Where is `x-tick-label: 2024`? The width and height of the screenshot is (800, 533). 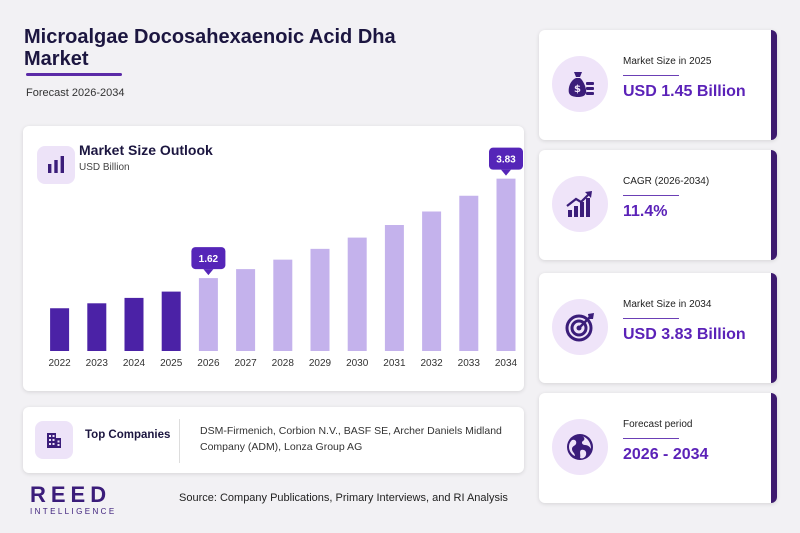
x-tick-label: 2024 is located at coordinates (134, 363).